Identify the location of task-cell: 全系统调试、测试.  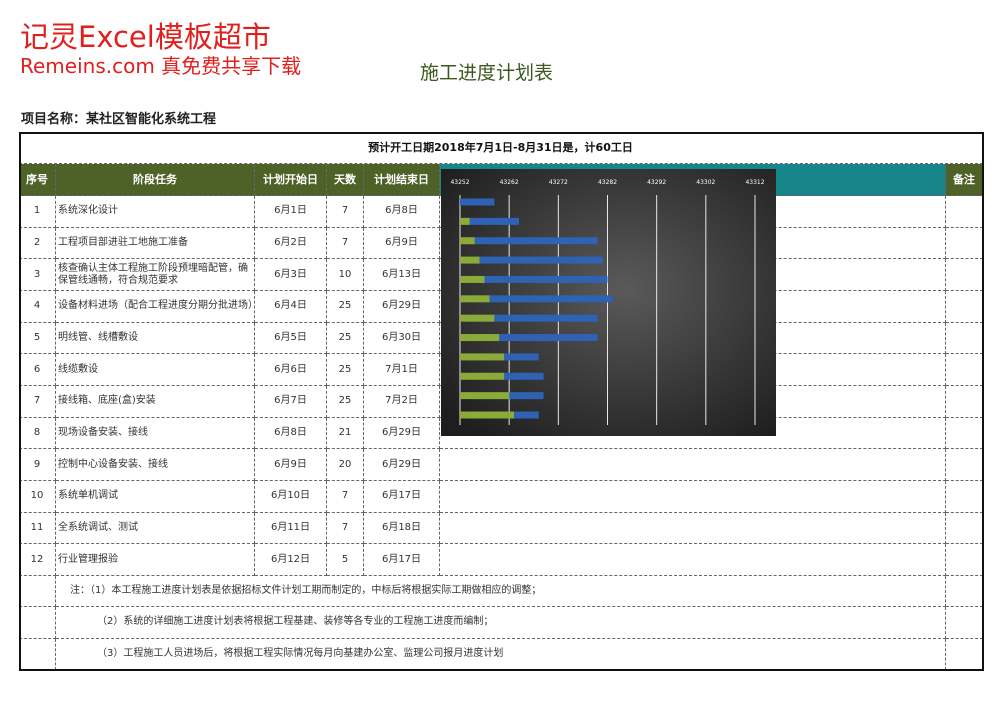
(155, 528).